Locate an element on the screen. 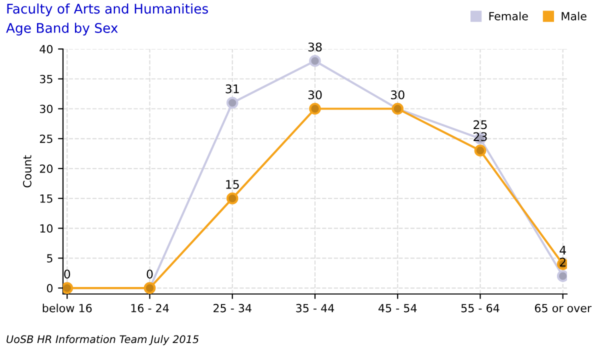 This screenshot has width=600, height=350. legend-label: Male is located at coordinates (574, 16).